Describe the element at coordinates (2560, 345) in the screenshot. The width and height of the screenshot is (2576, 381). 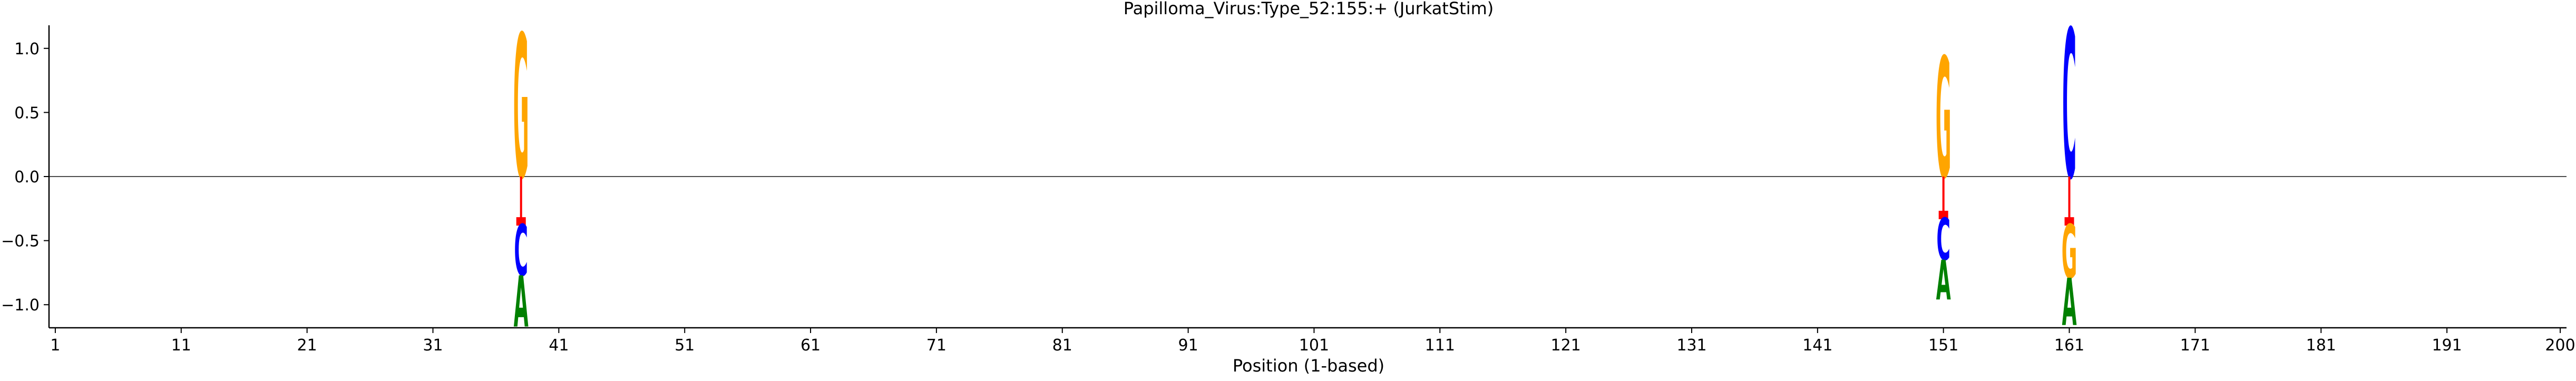
I see `x-tick-label: 200` at that location.